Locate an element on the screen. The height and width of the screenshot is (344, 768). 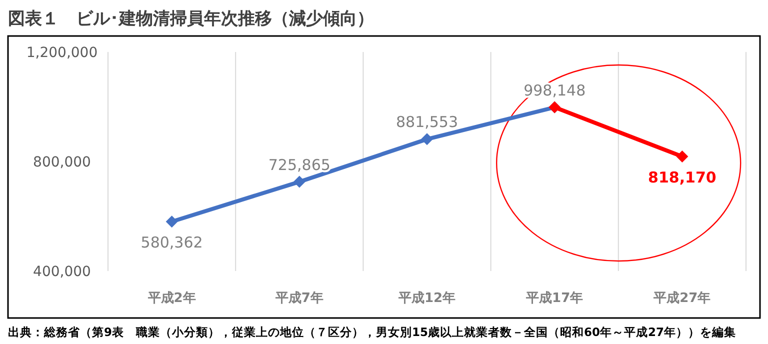
data-label: 725,865 is located at coordinates (299, 165).